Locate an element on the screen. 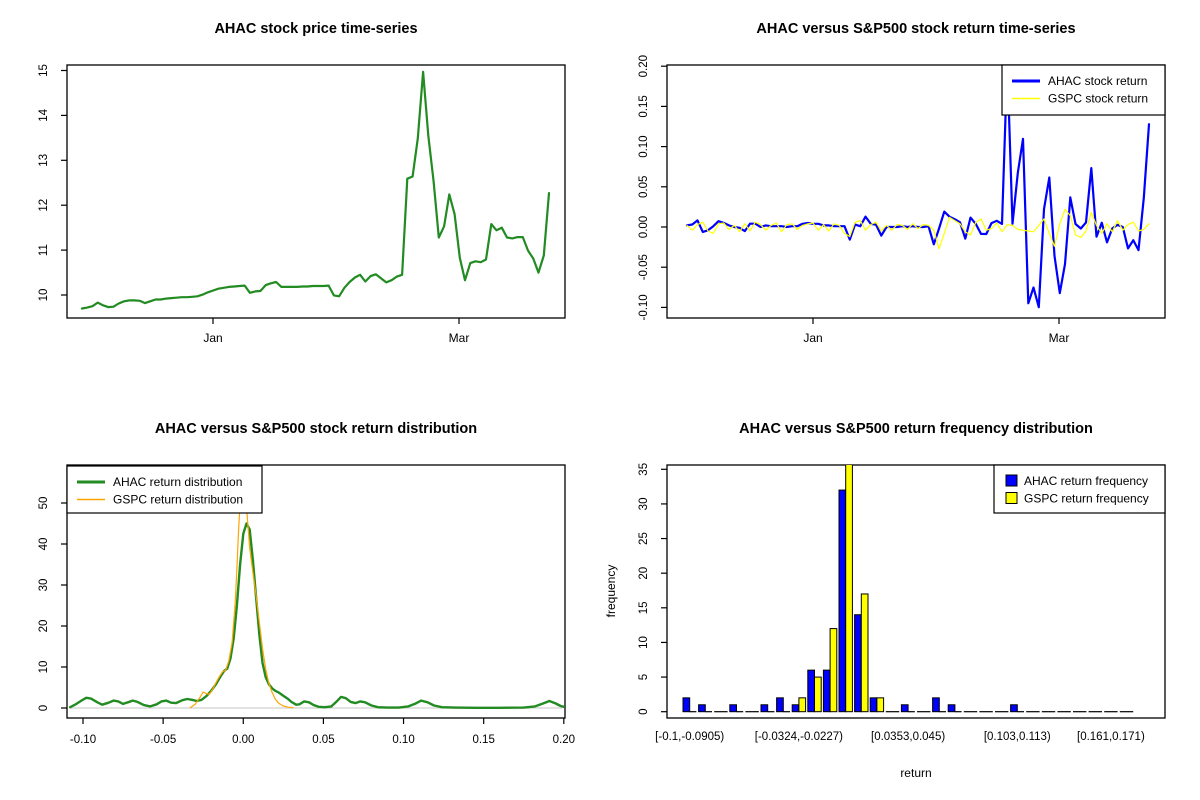  legend-label: AHAC stock return is located at coordinates (1097, 81).